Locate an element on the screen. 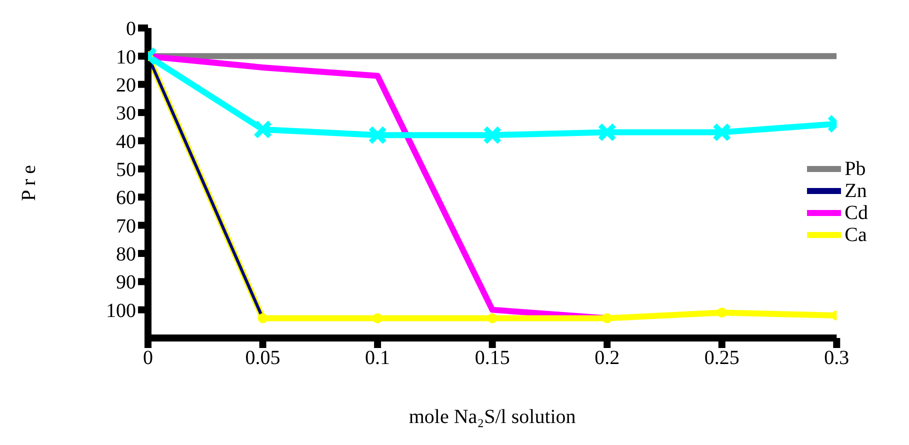 This screenshot has width=909, height=445. y-tick-label: 40 is located at coordinates (126, 141).